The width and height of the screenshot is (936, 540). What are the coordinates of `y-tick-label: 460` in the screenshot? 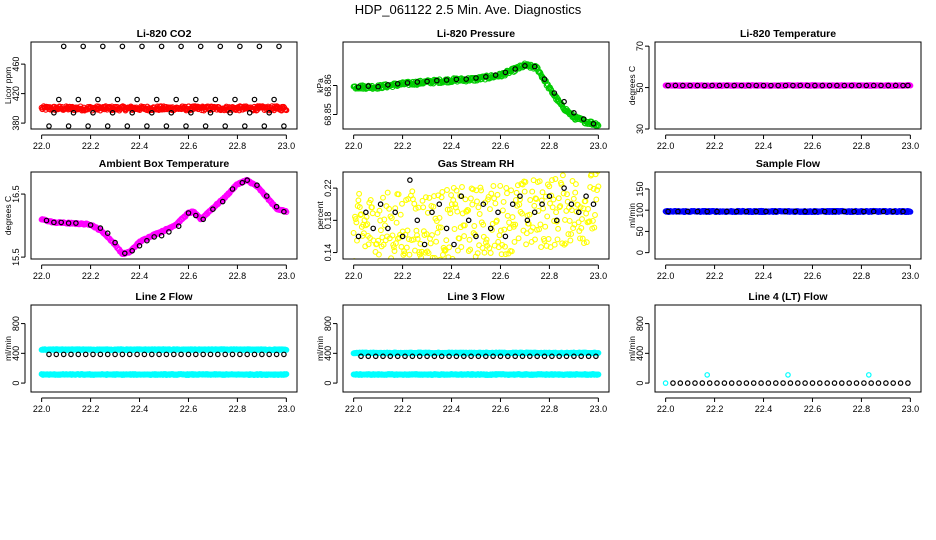 It's located at (16, 64).